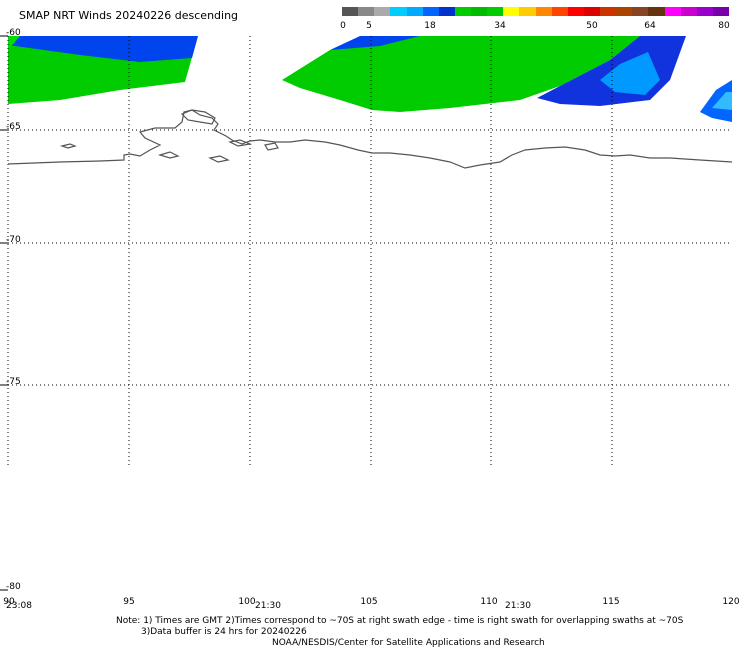 The height and width of the screenshot is (650, 740). What do you see at coordinates (129, 15) in the screenshot?
I see `map-title: SMAP NRT Winds 20240226 descending` at bounding box center [129, 15].